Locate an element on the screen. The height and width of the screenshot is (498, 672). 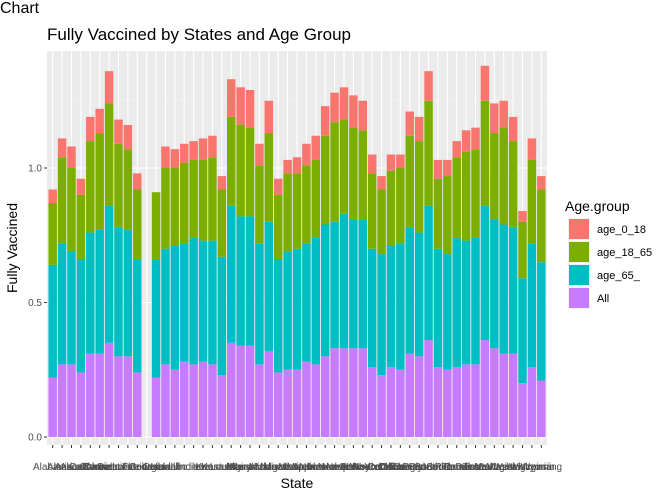
x-tick-label: Idaho is located at coordinates (174, 467).